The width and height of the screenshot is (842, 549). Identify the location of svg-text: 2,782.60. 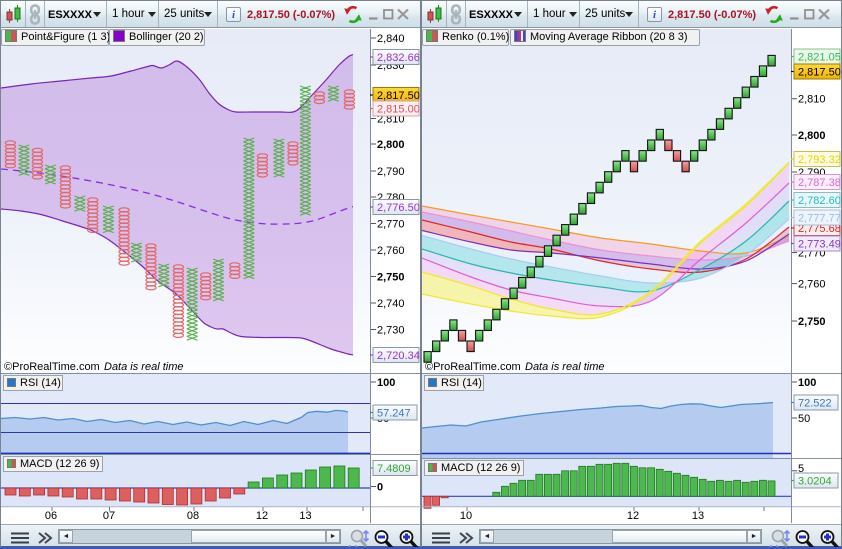
(819, 201).